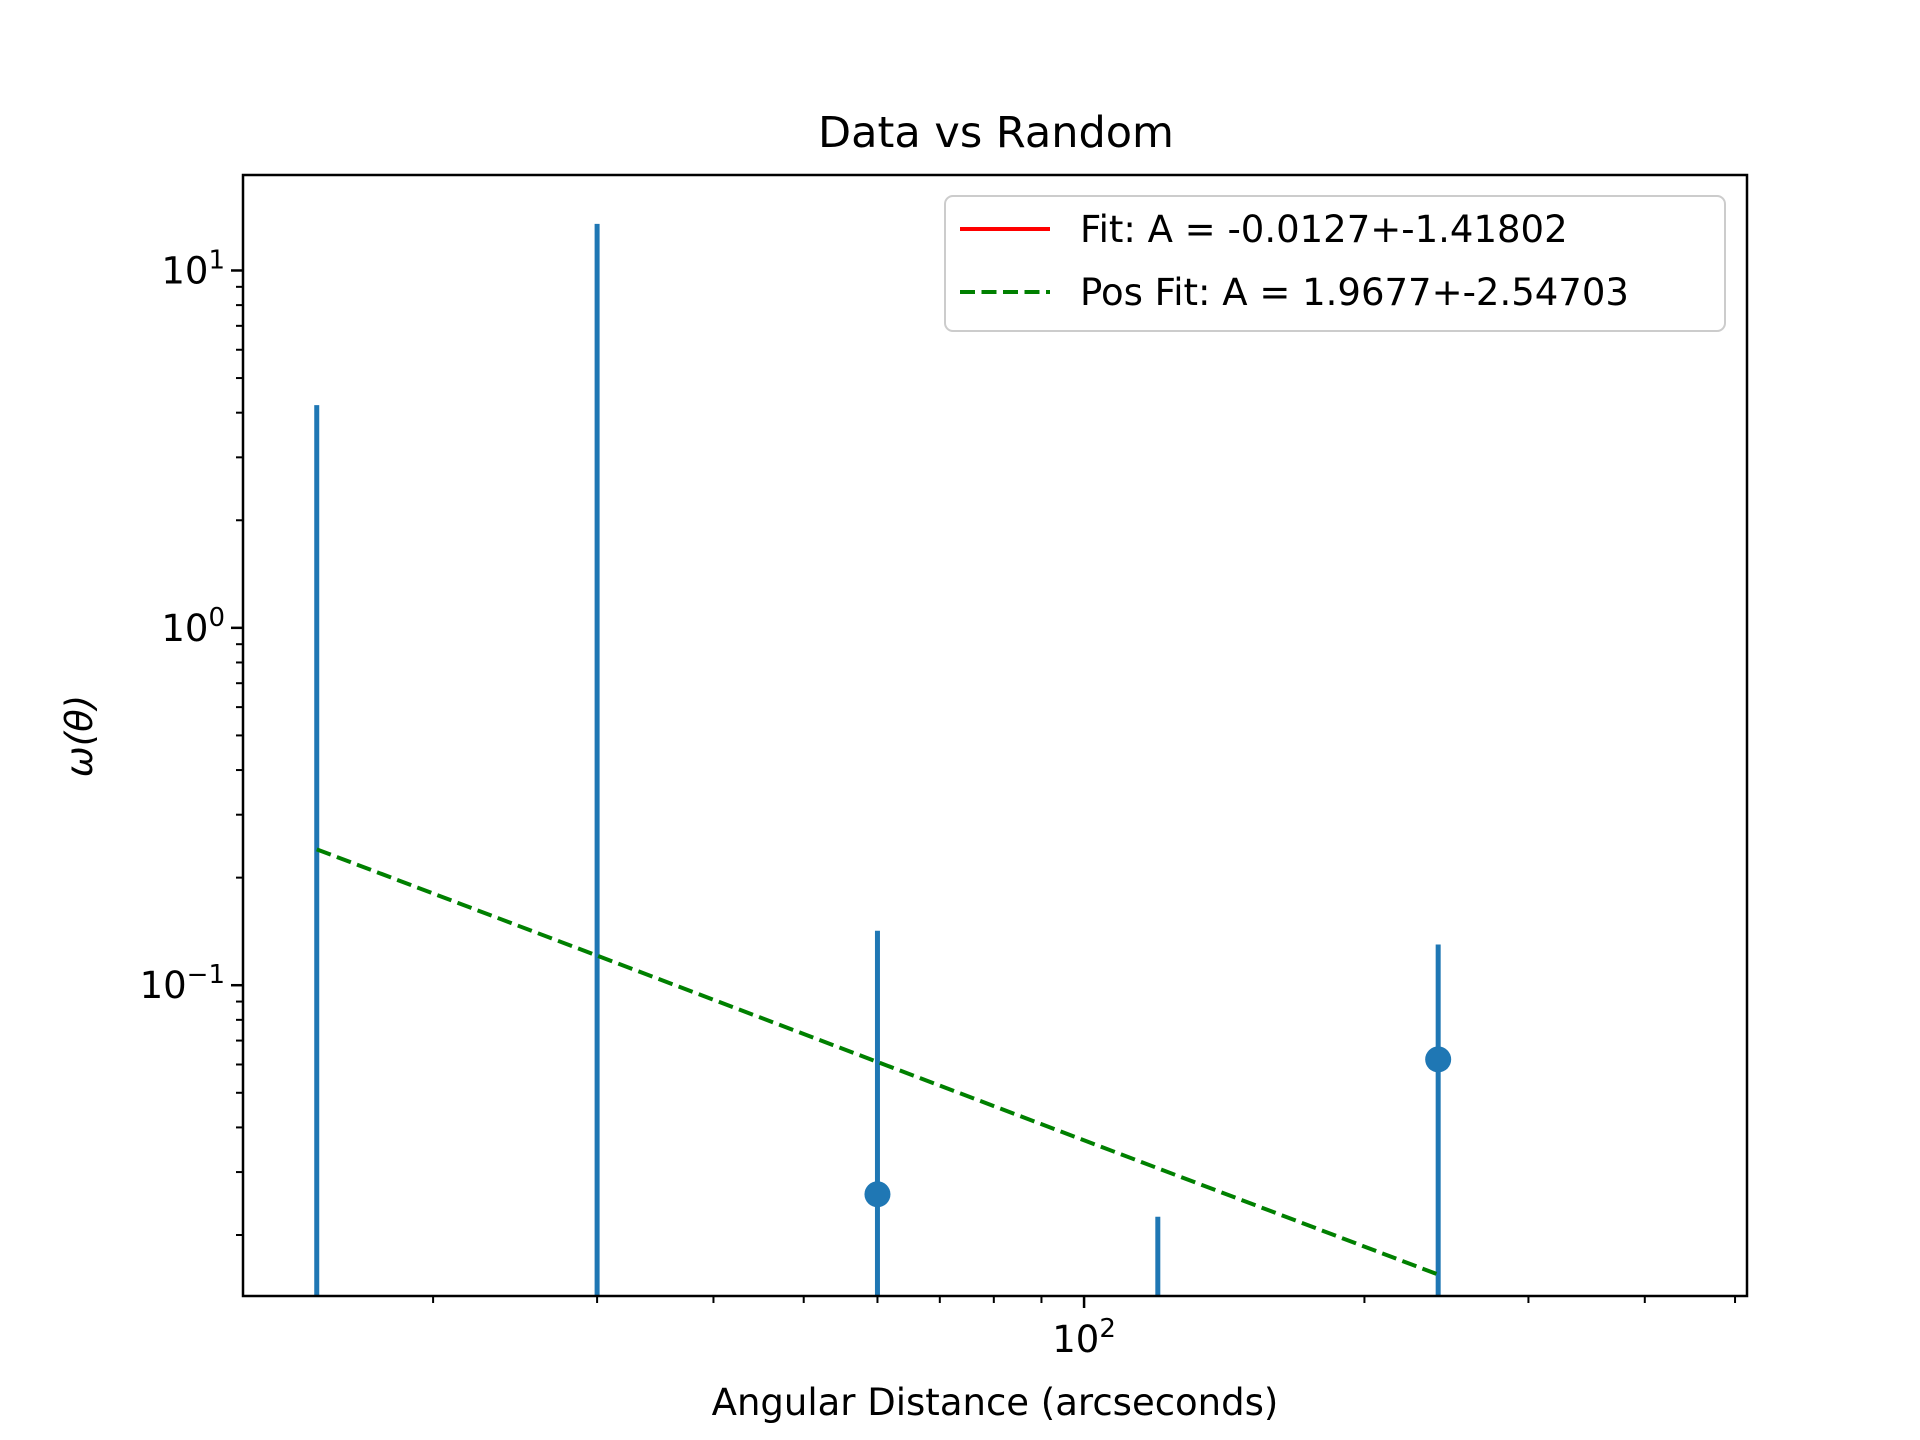 This screenshot has height=1440, width=1920. Describe the element at coordinates (996, 133) in the screenshot. I see `chart-title: Data vs Random` at that location.